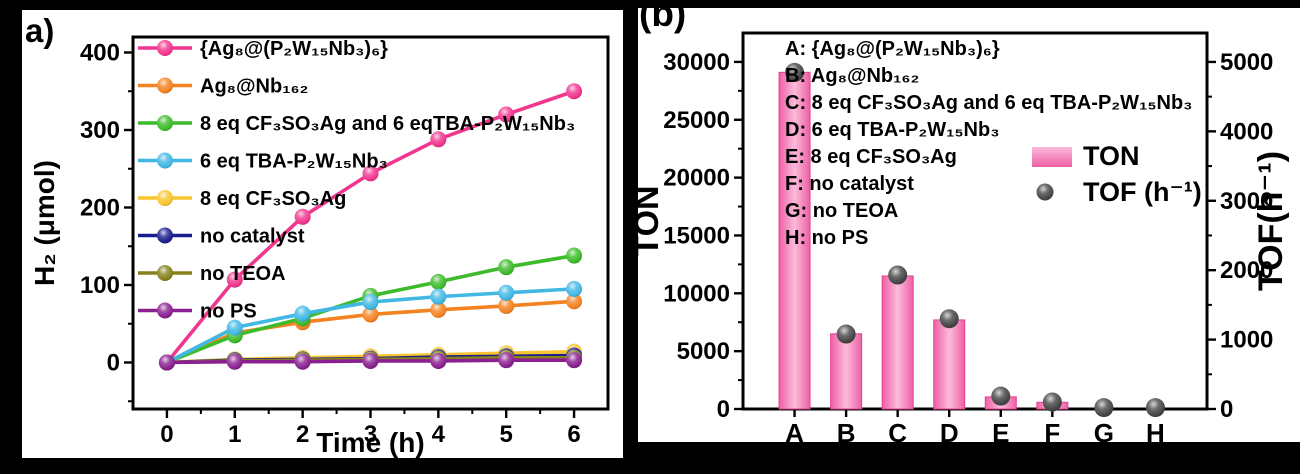  I want to click on panel-a-label: a), so click(40, 30).